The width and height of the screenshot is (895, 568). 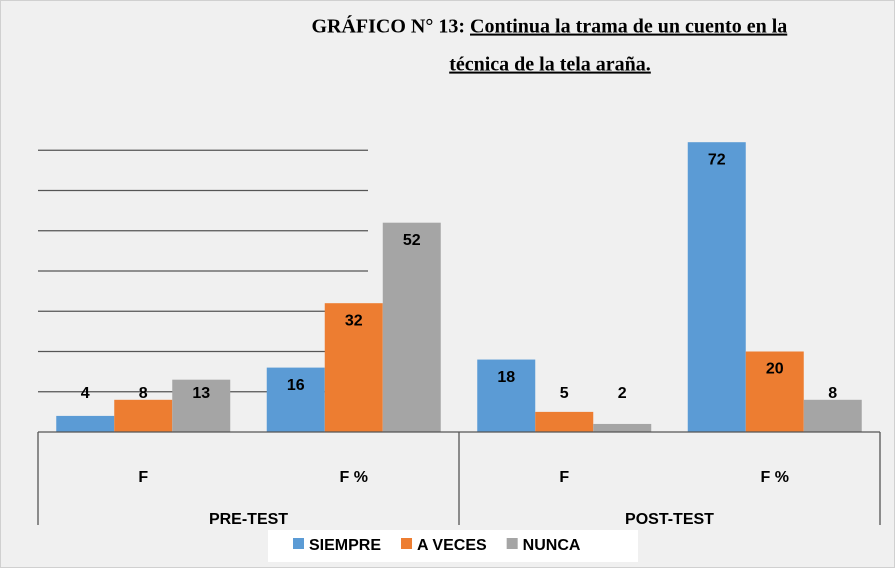 What do you see at coordinates (354, 320) in the screenshot?
I see `data-label: 32` at bounding box center [354, 320].